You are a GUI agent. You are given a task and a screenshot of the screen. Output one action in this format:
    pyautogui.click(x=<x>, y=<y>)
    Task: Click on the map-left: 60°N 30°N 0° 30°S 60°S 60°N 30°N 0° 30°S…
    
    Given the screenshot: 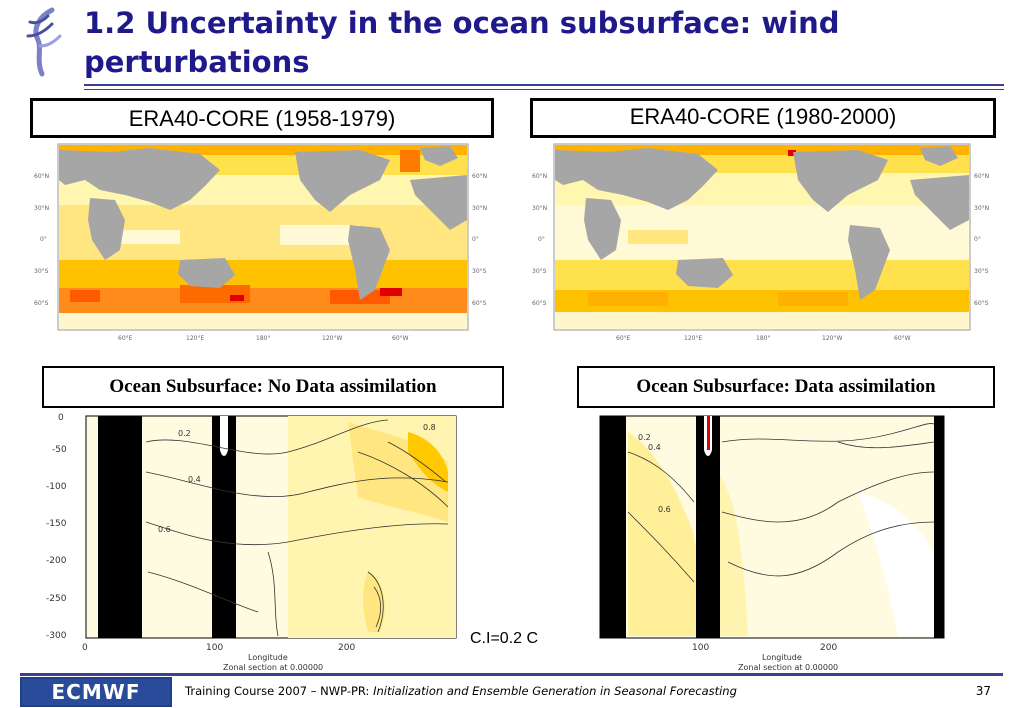 What is the action you would take?
    pyautogui.click(x=260, y=242)
    